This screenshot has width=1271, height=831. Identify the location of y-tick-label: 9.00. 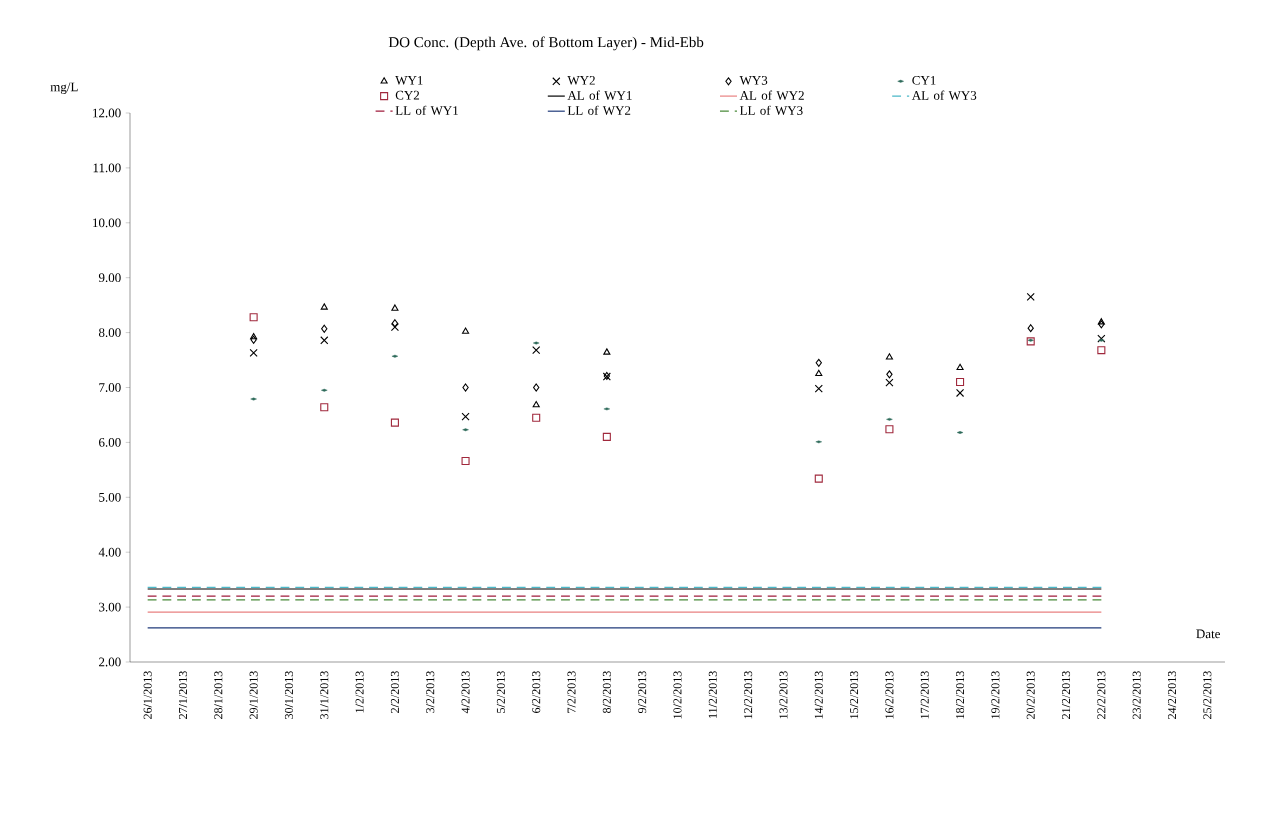
(109, 278).